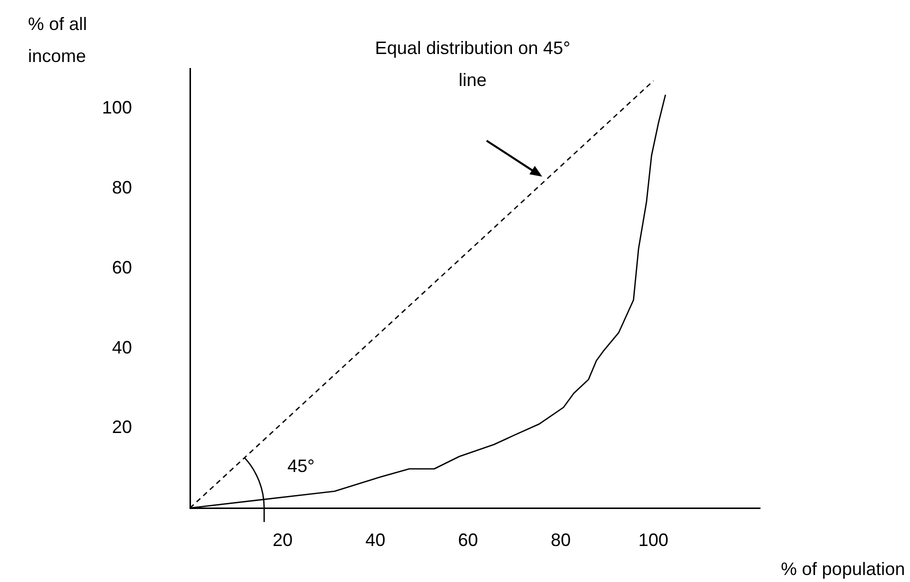 The image size is (910, 582). Describe the element at coordinates (472, 64) in the screenshot. I see `annotation: Equal distribution on 45° line` at that location.